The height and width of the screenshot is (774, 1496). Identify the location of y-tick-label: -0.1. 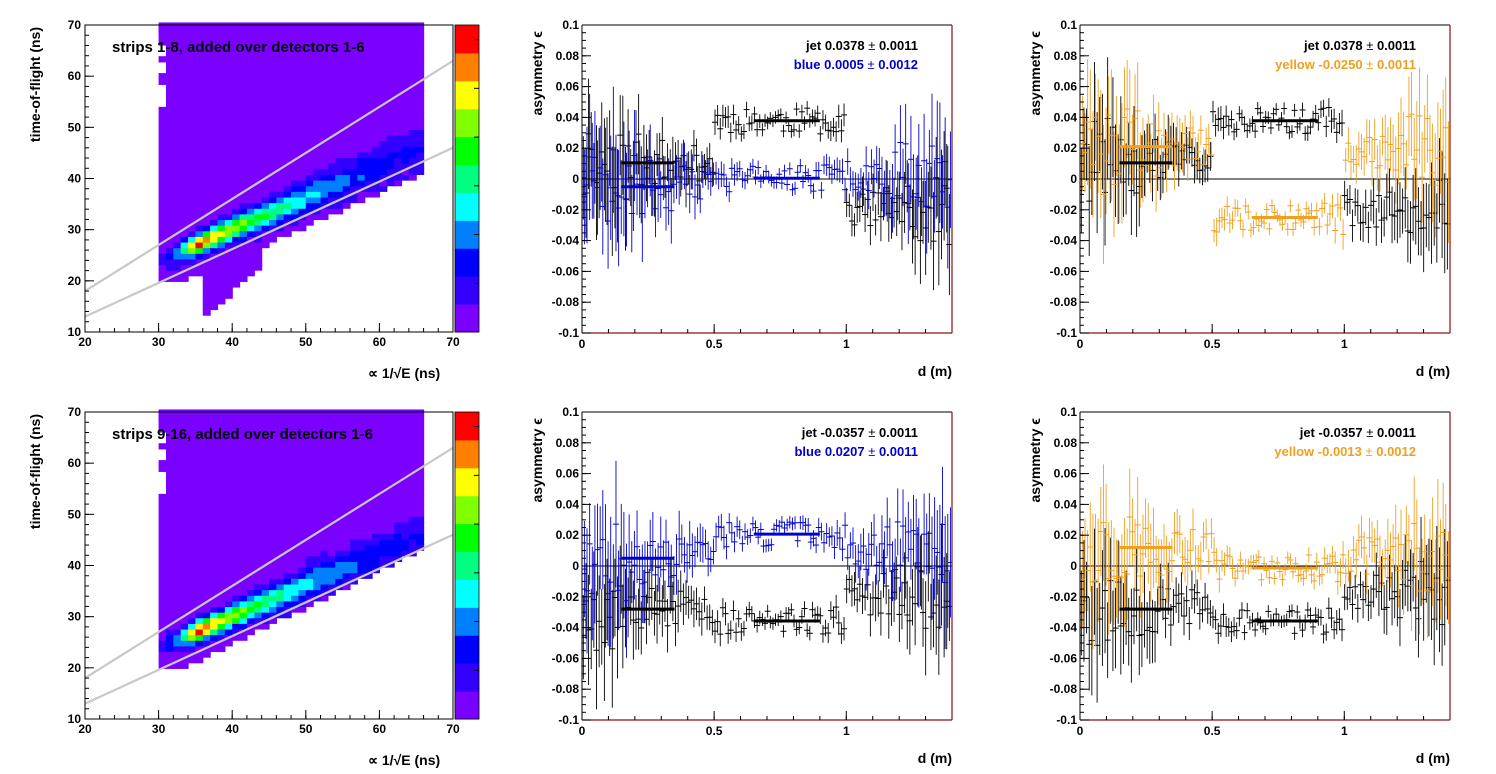
(1066, 333).